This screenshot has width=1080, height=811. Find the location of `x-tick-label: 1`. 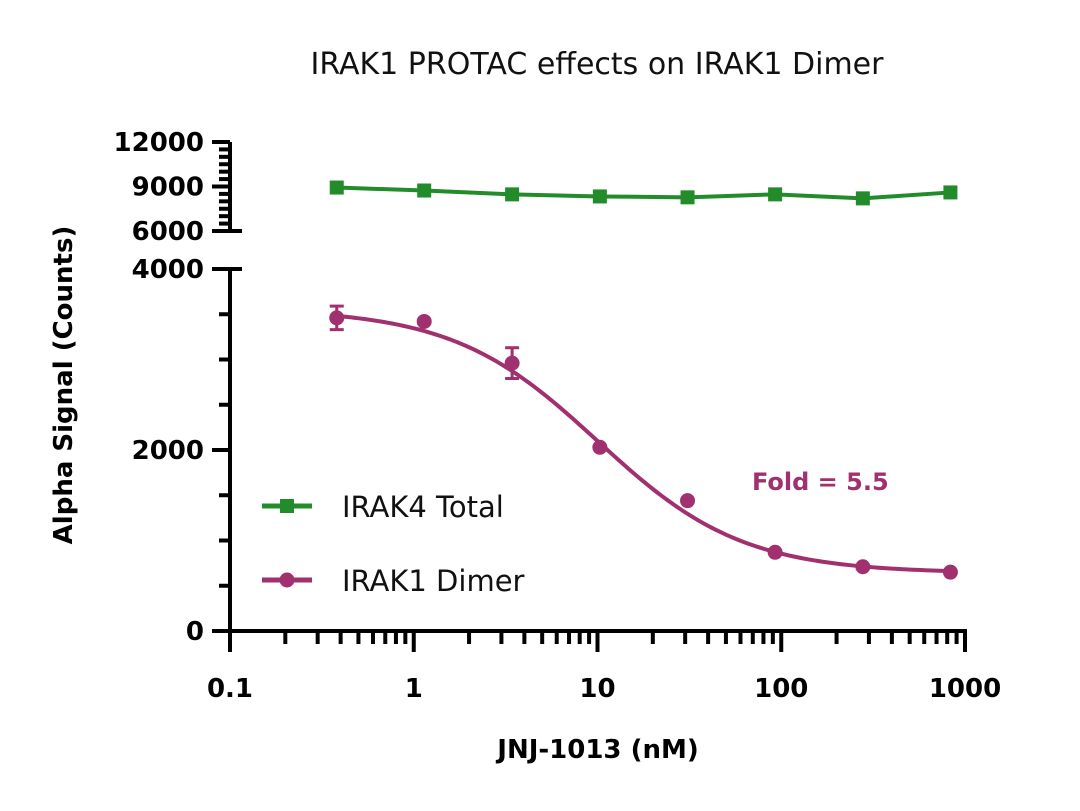

x-tick-label: 1 is located at coordinates (414, 689).